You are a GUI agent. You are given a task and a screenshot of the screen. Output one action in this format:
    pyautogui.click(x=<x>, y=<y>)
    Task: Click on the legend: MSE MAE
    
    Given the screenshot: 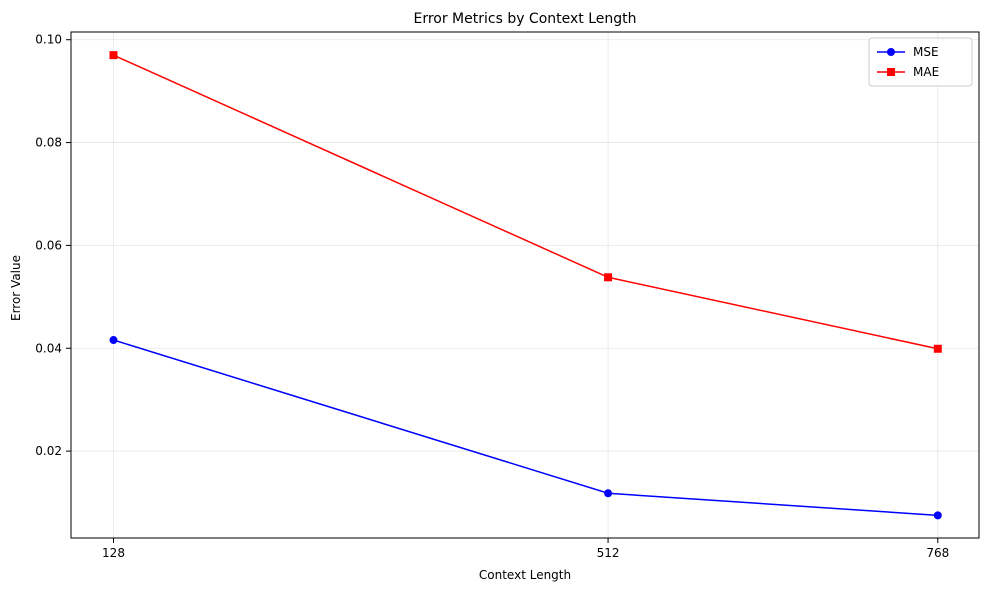 What is the action you would take?
    pyautogui.click(x=920, y=62)
    